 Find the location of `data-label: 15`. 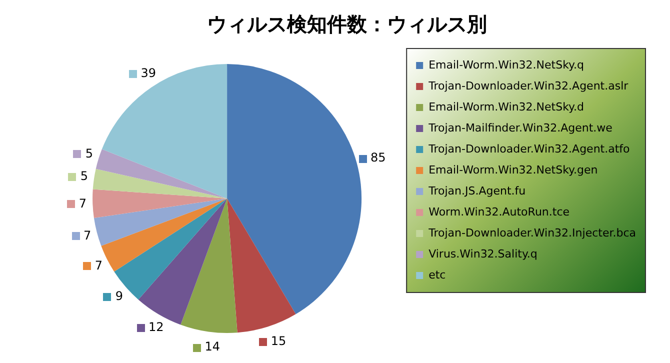

data-label: 15 is located at coordinates (278, 341).